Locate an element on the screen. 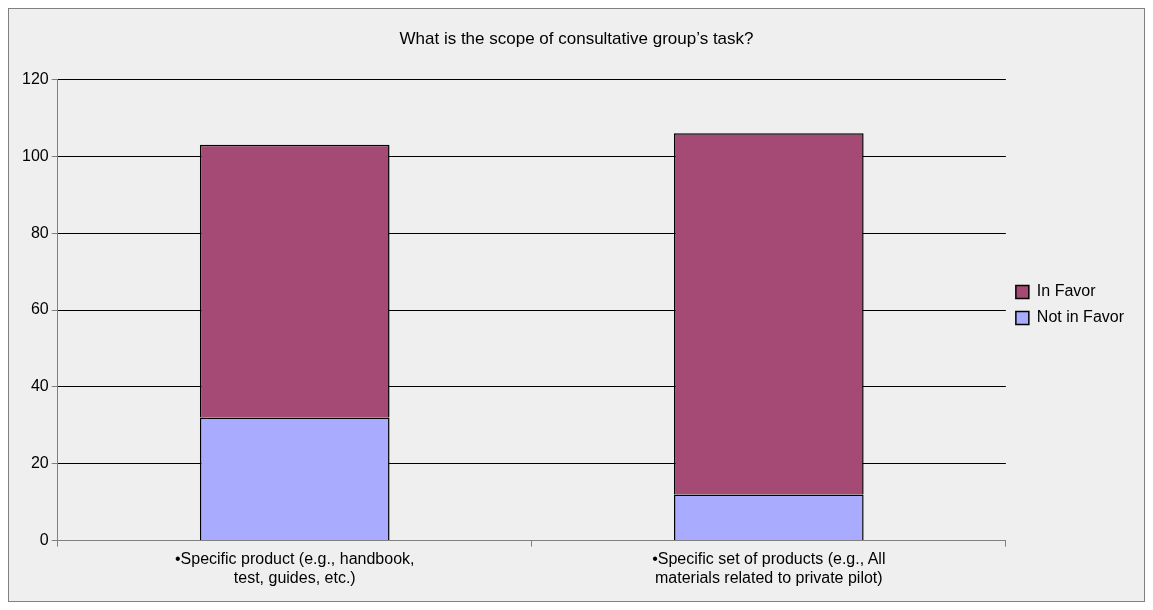 The image size is (1153, 610). y-tick-label: 100 is located at coordinates (35, 155).